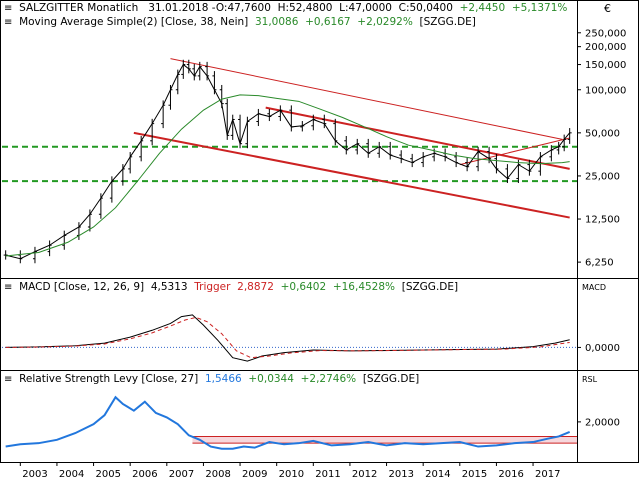 The image size is (640, 484). Describe the element at coordinates (605, 65) in the screenshot. I see `y-tick-label: 150,000` at that location.